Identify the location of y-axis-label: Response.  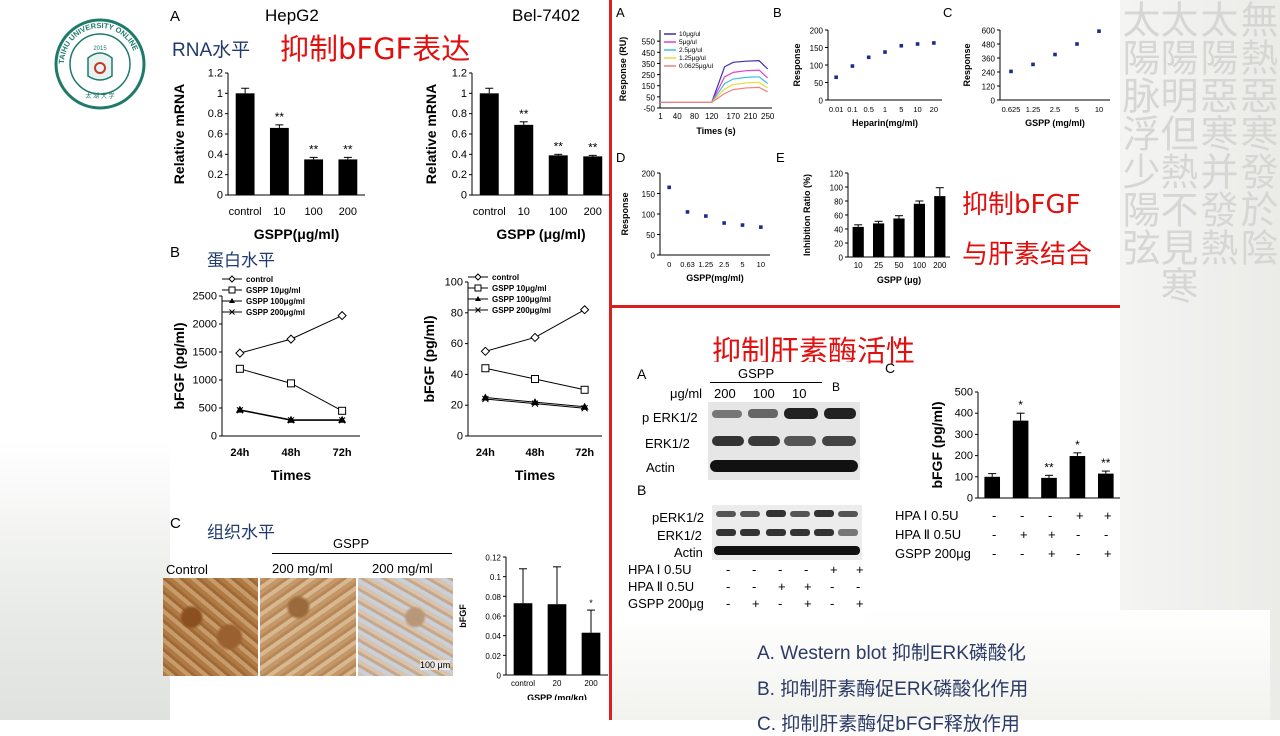
(967, 64).